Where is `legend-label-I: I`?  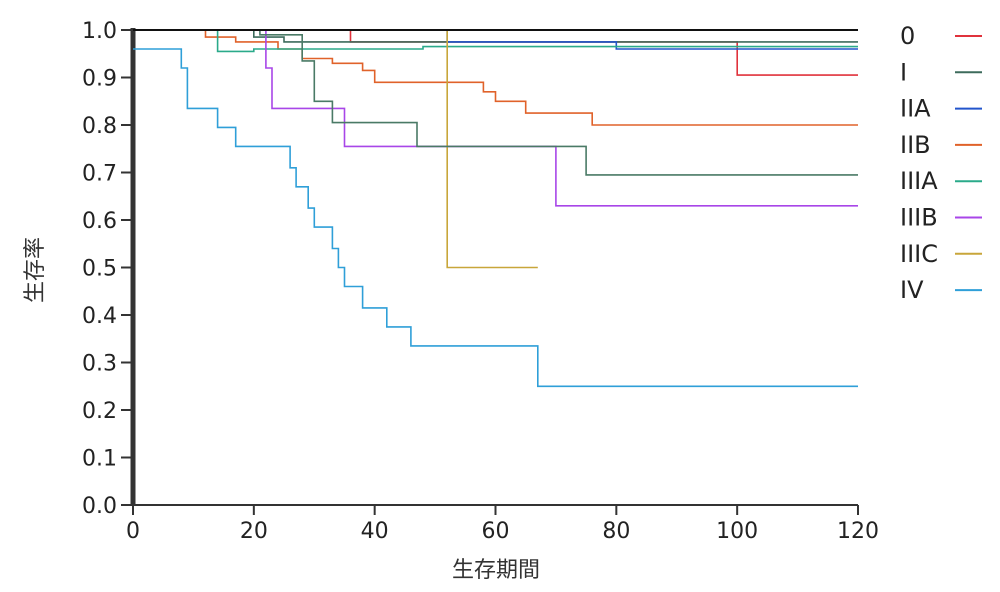
legend-label-I: I is located at coordinates (903, 72).